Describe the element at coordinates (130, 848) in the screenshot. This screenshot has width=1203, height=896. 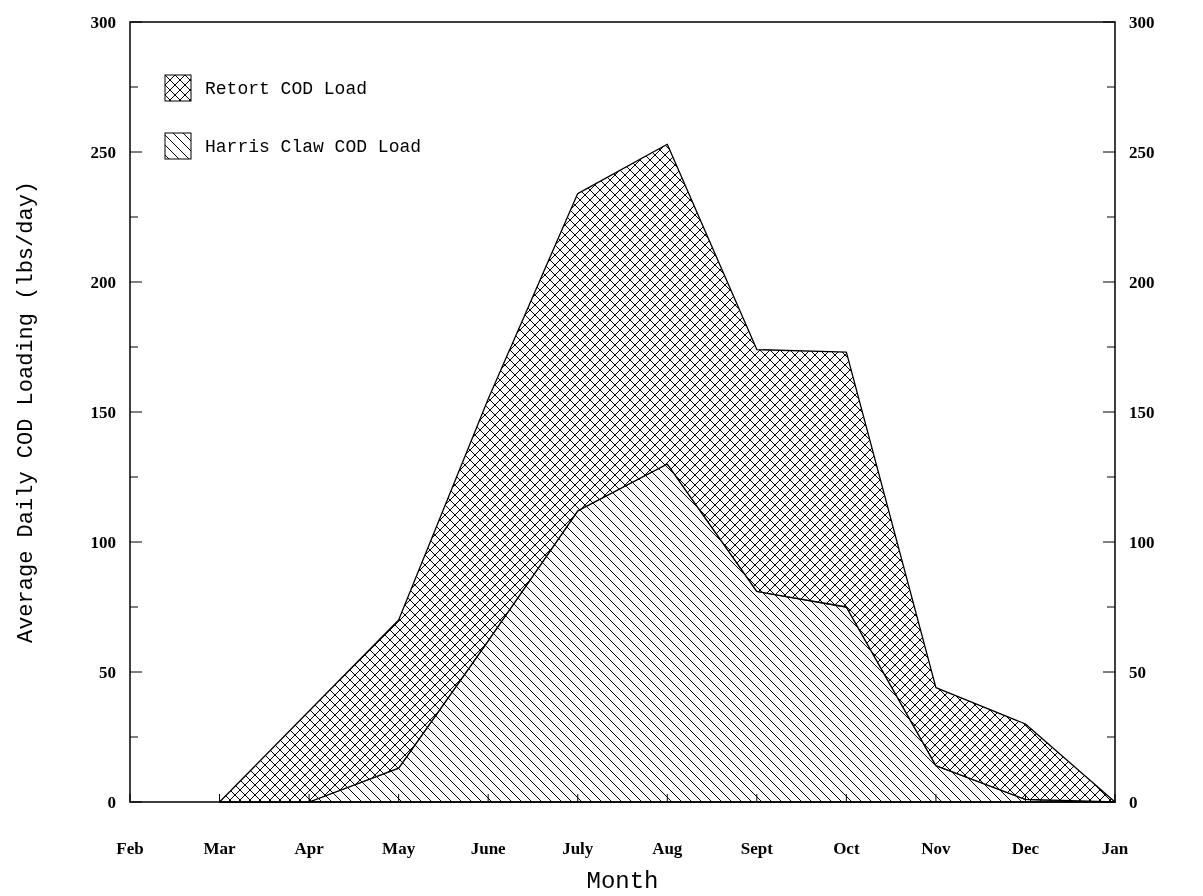
I see `x-tick-label: Feb` at that location.